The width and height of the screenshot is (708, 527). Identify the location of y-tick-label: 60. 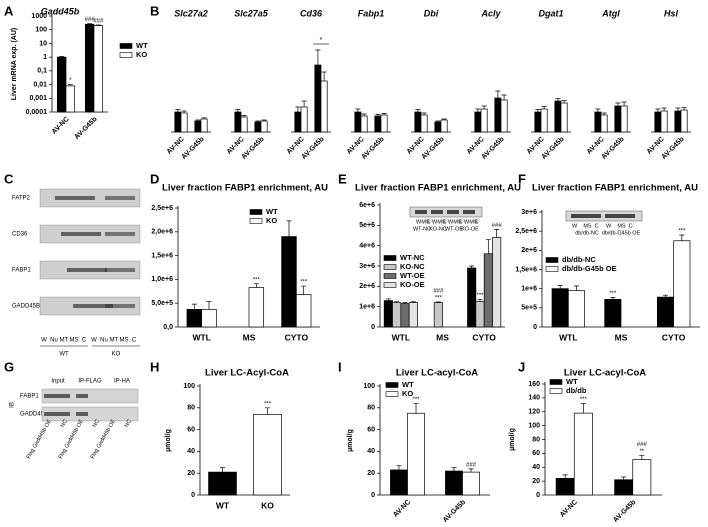
(371, 429).